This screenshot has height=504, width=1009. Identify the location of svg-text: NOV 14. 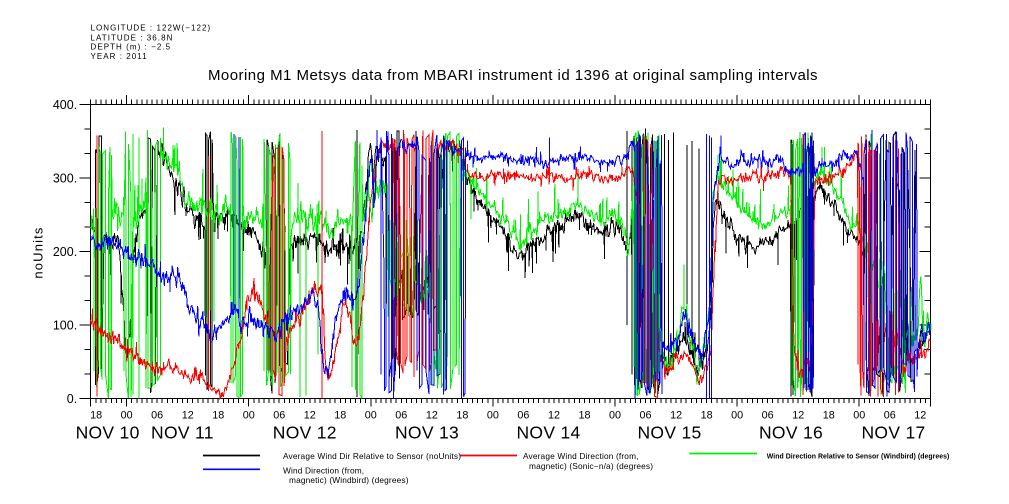
(548, 432).